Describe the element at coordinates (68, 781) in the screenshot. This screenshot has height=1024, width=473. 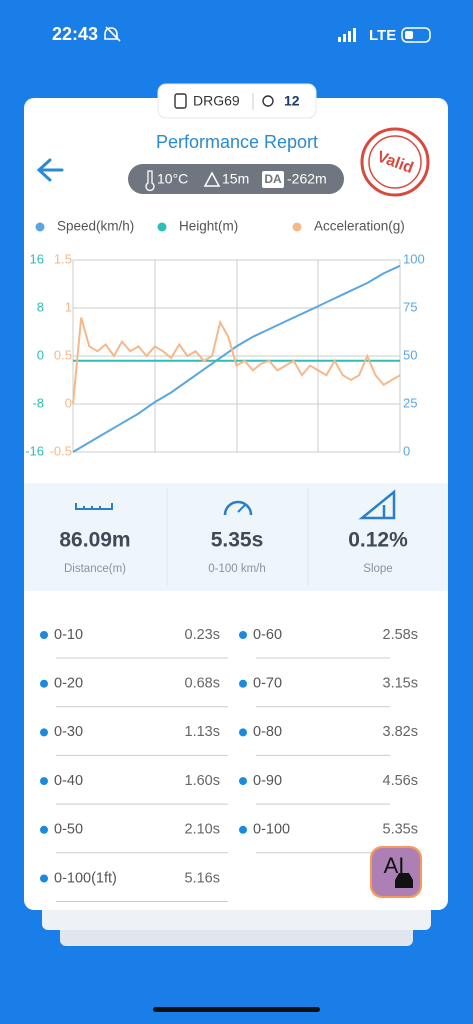
I see `range-label: 0-40` at that location.